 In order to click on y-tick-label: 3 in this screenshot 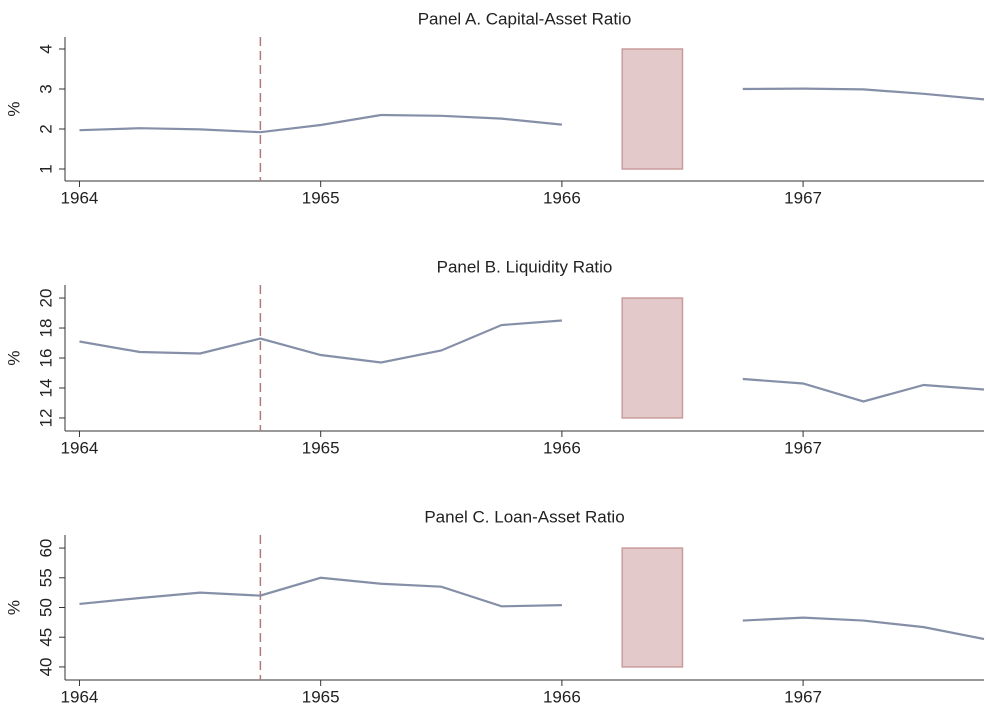, I will do `click(45, 88)`.